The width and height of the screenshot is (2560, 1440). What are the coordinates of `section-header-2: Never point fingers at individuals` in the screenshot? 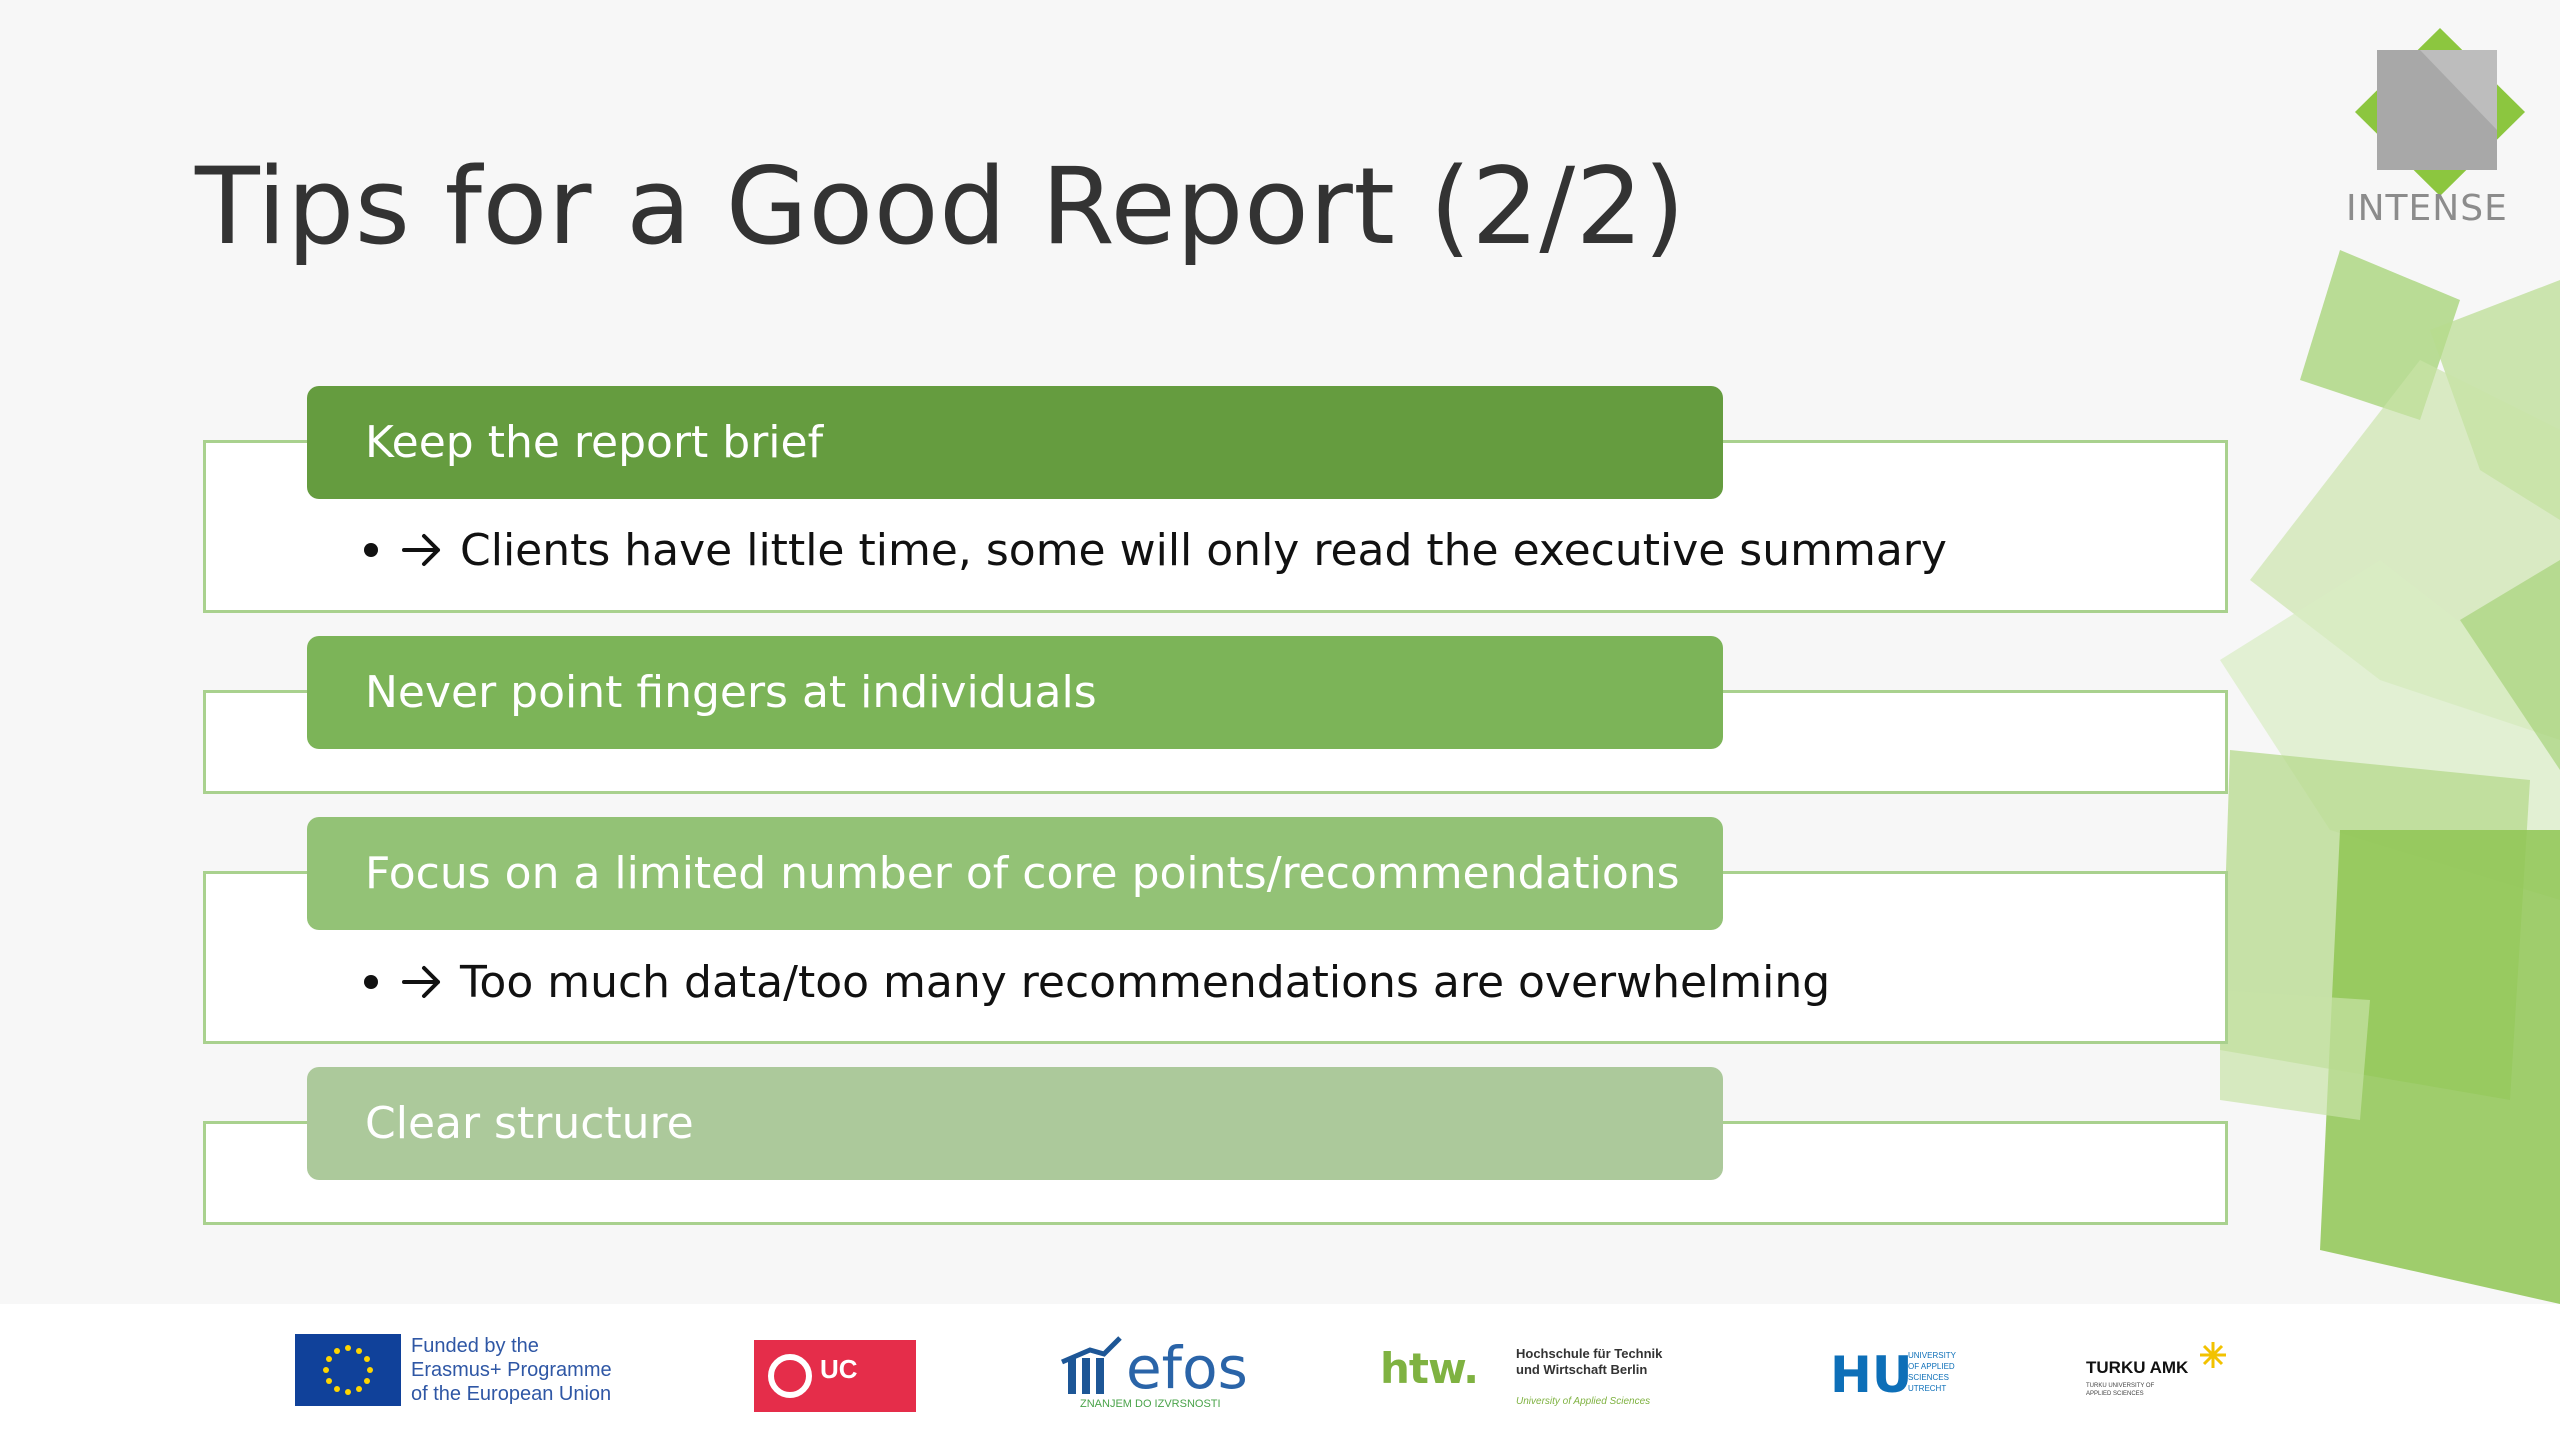 It's located at (1015, 692).